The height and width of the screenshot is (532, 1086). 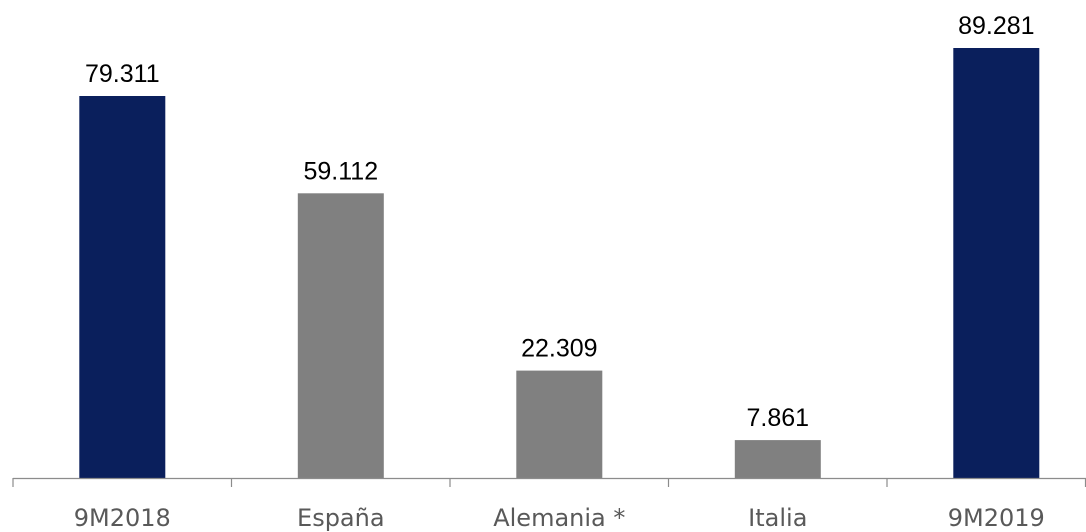 What do you see at coordinates (122, 287) in the screenshot?
I see `bar-9m2018` at bounding box center [122, 287].